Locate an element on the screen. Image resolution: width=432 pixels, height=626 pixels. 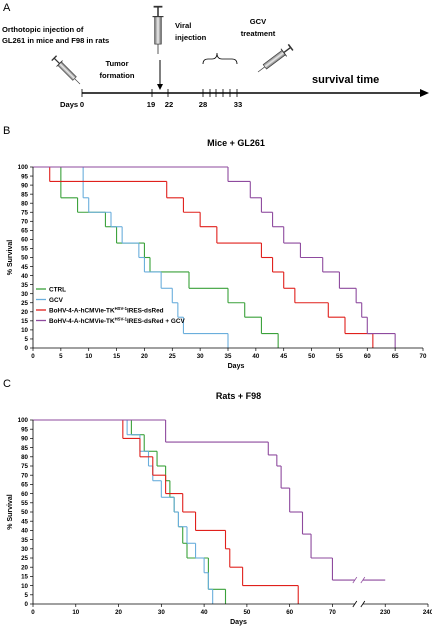
gcv-text: GCV is located at coordinates (258, 21).